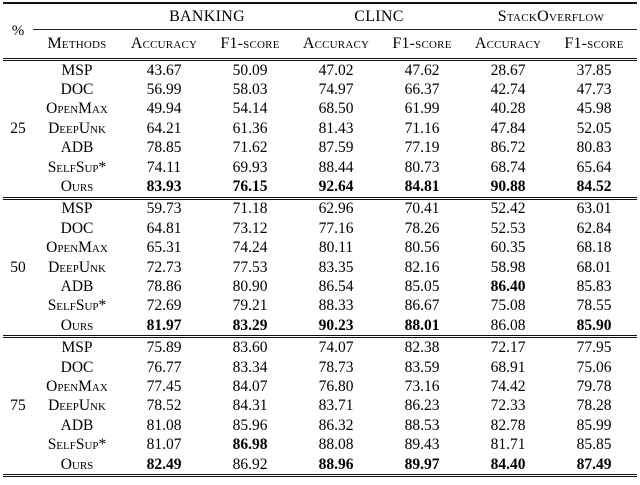 The width and height of the screenshot is (640, 485). What do you see at coordinates (336, 406) in the screenshot?
I see `value-cell: 83.71` at bounding box center [336, 406].